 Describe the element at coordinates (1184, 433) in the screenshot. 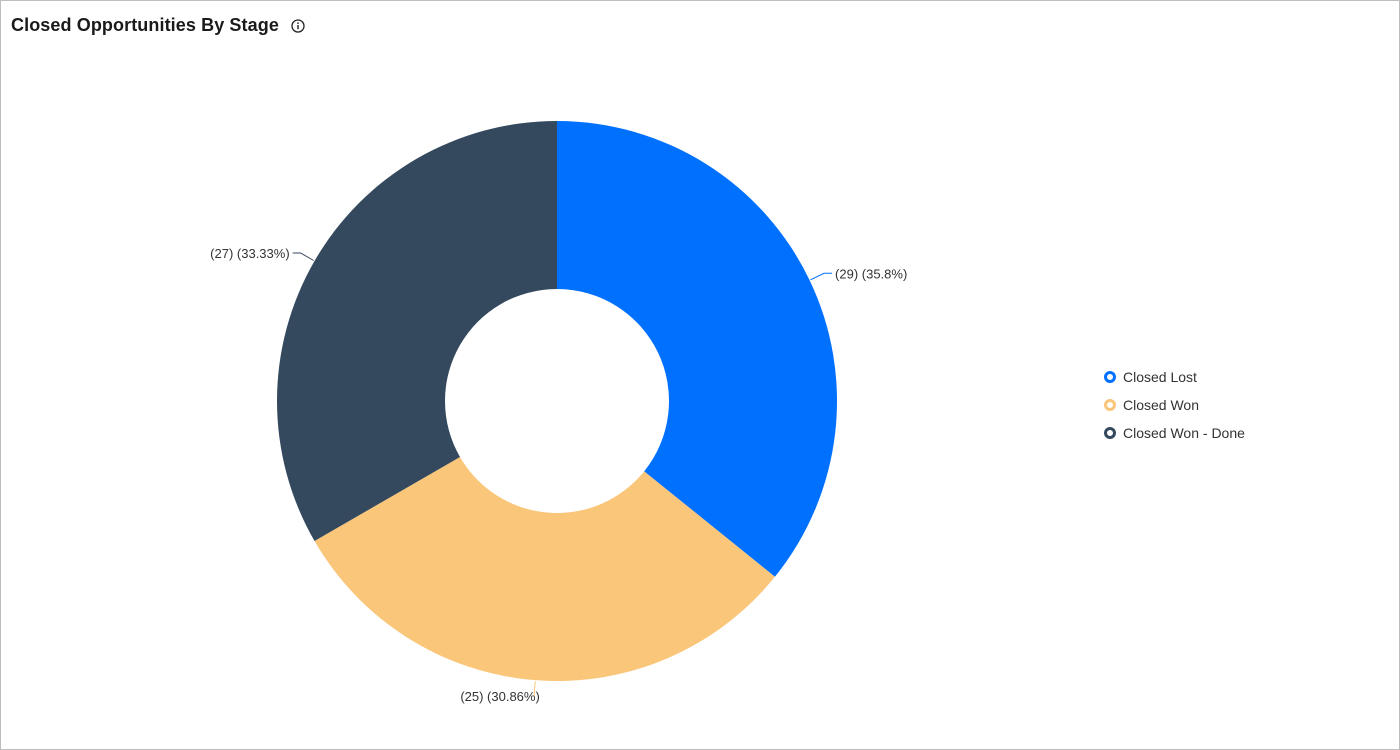

I see `legend-label: Closed Won - Done` at that location.